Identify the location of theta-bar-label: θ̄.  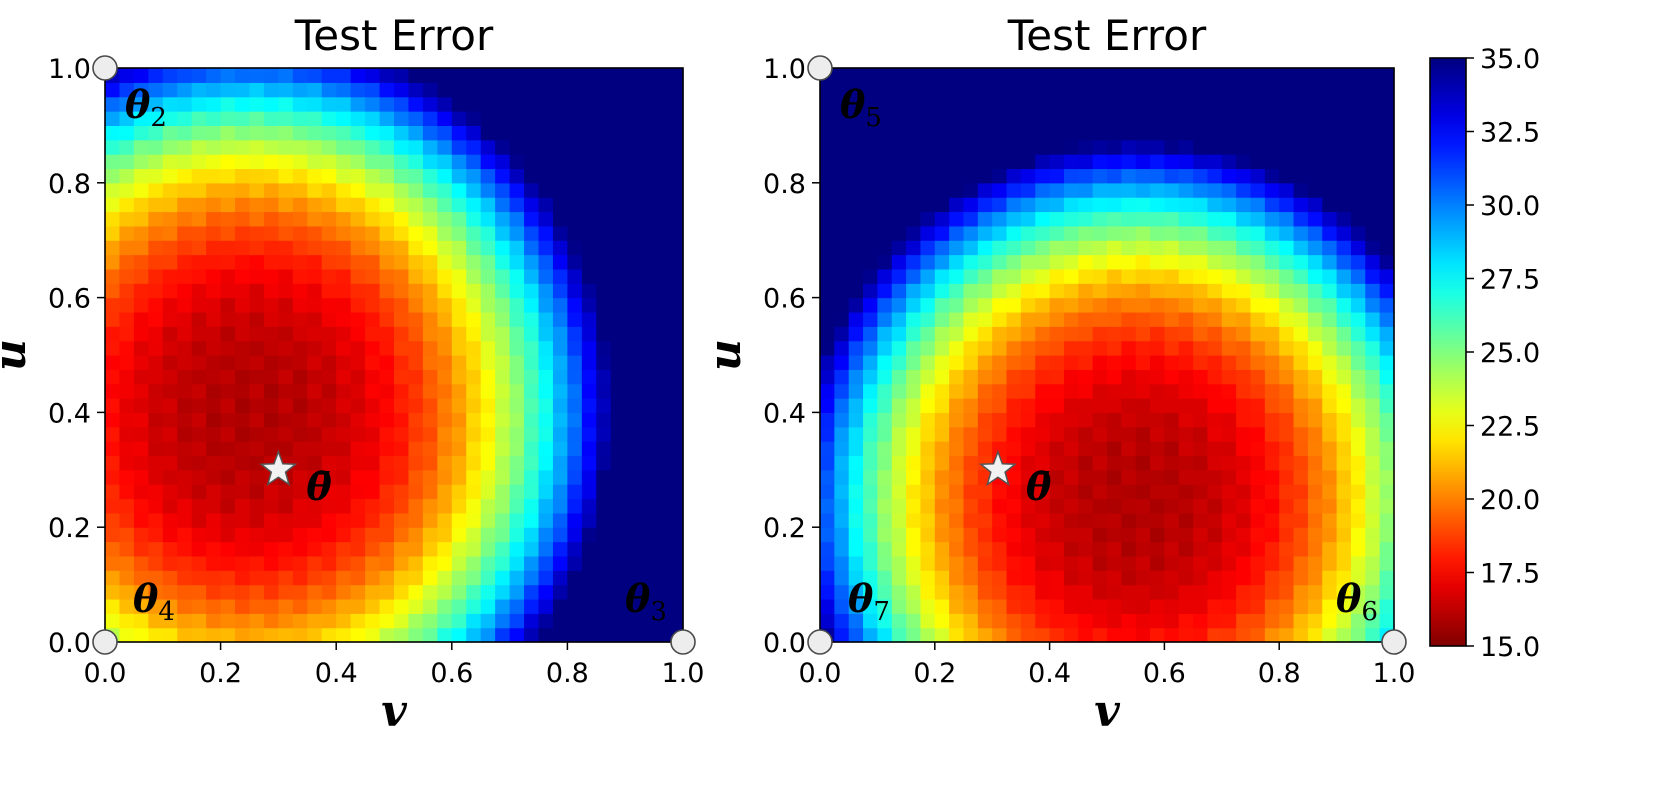
(319, 486).